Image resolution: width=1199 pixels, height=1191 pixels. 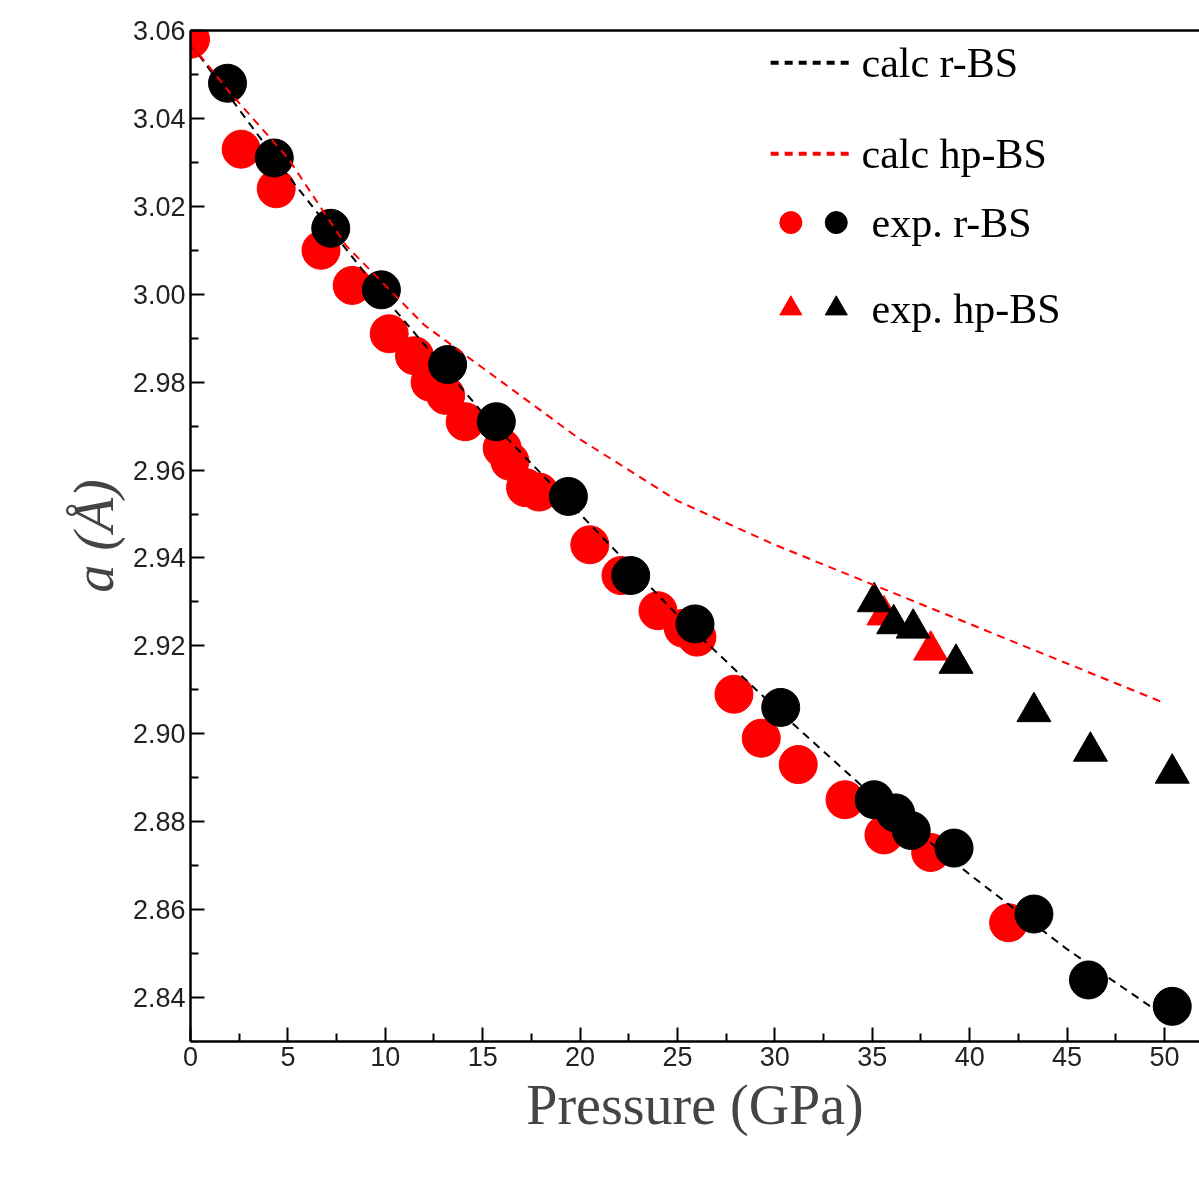 I want to click on x-axis-title: Pressure (GPa), so click(x=695, y=1105).